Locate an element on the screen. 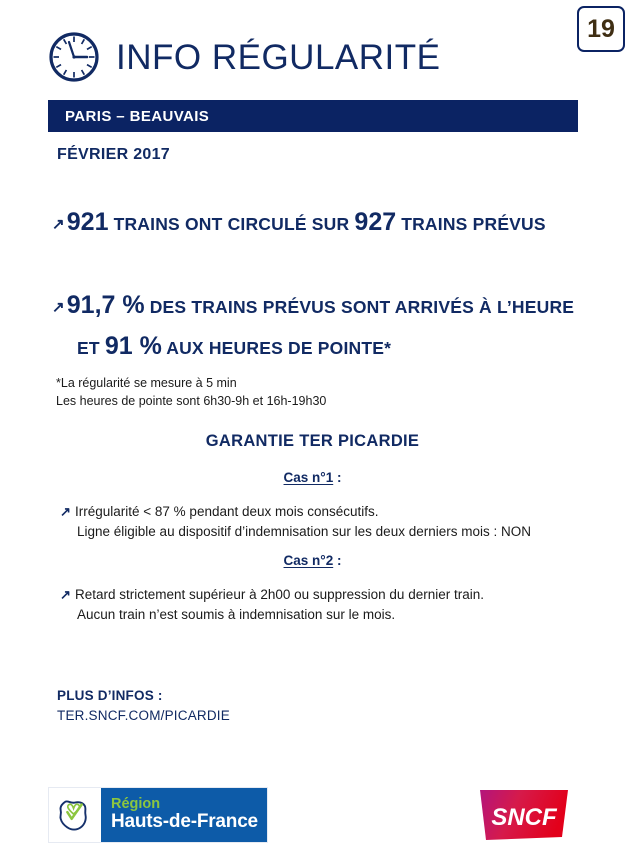 The height and width of the screenshot is (863, 625). region-hauts-de-france-logo: Région Hauts-de-France is located at coordinates (158, 815).